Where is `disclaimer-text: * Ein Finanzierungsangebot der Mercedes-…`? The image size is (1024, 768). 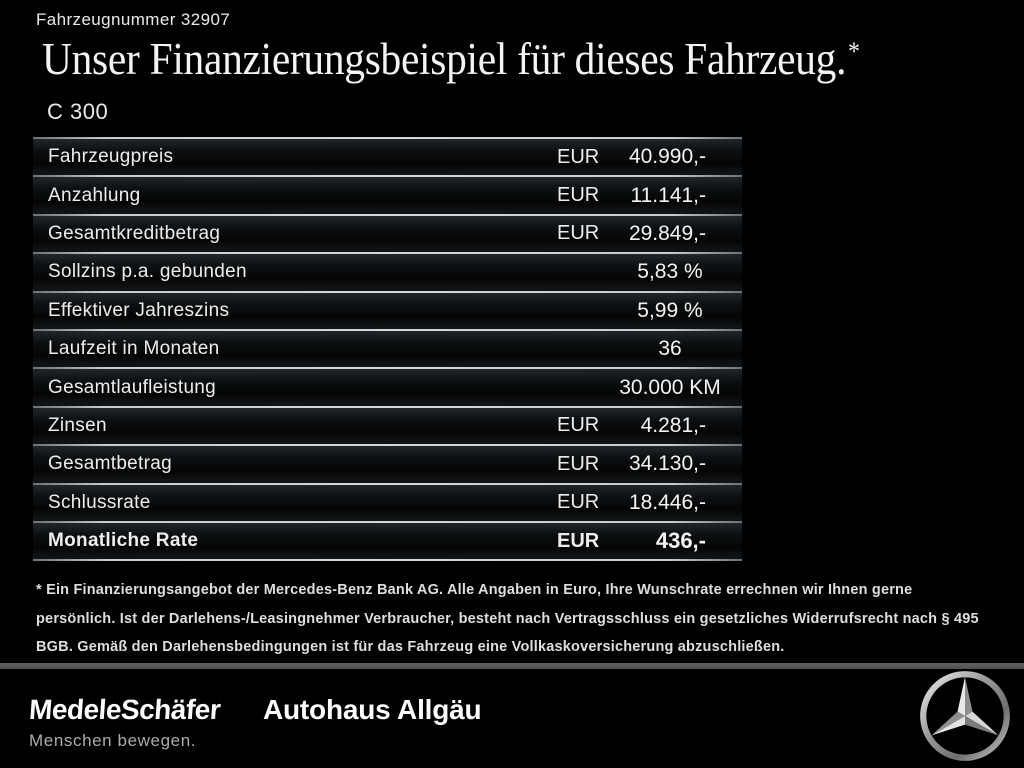
disclaimer-text: * Ein Finanzierungsangebot der Mercedes-… is located at coordinates (507, 618).